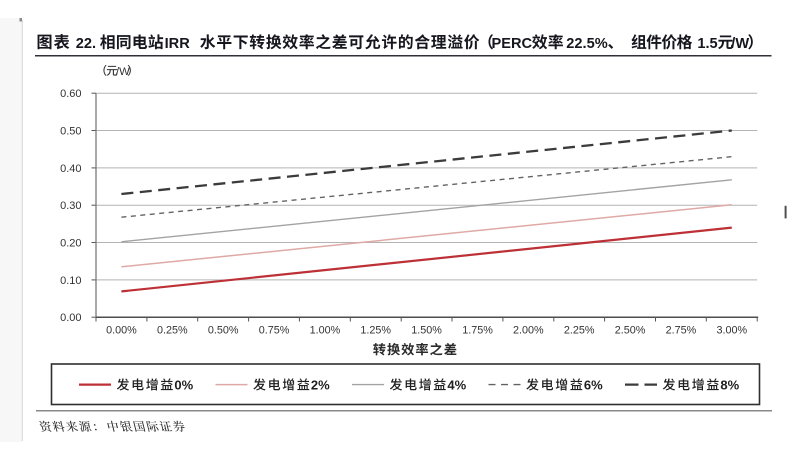  I want to click on svg-text: 1.00%, so click(325, 331).